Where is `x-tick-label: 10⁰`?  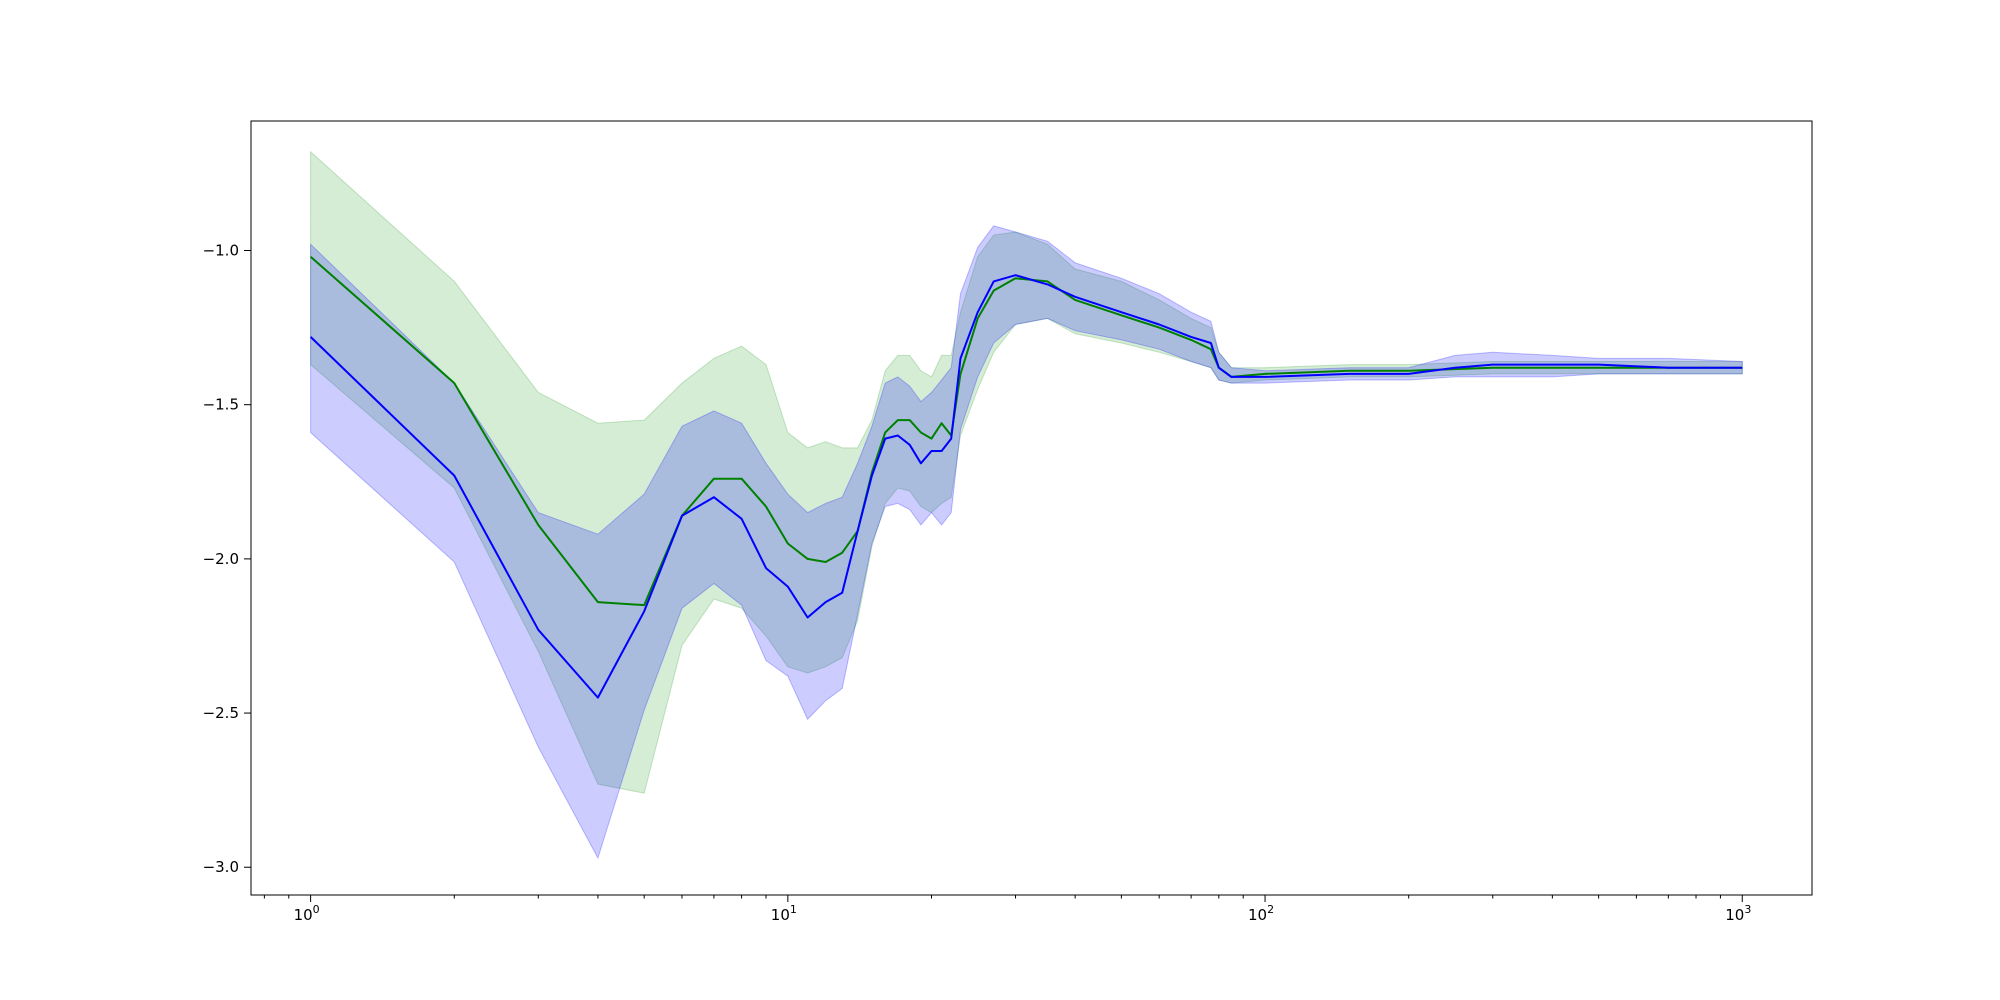 x-tick-label: 10⁰ is located at coordinates (307, 913).